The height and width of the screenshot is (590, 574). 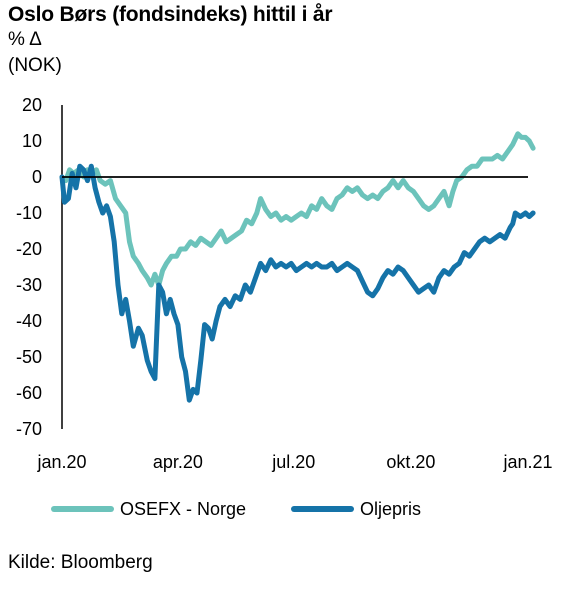 What do you see at coordinates (410, 462) in the screenshot?
I see `x-tick-label: okt.20` at bounding box center [410, 462].